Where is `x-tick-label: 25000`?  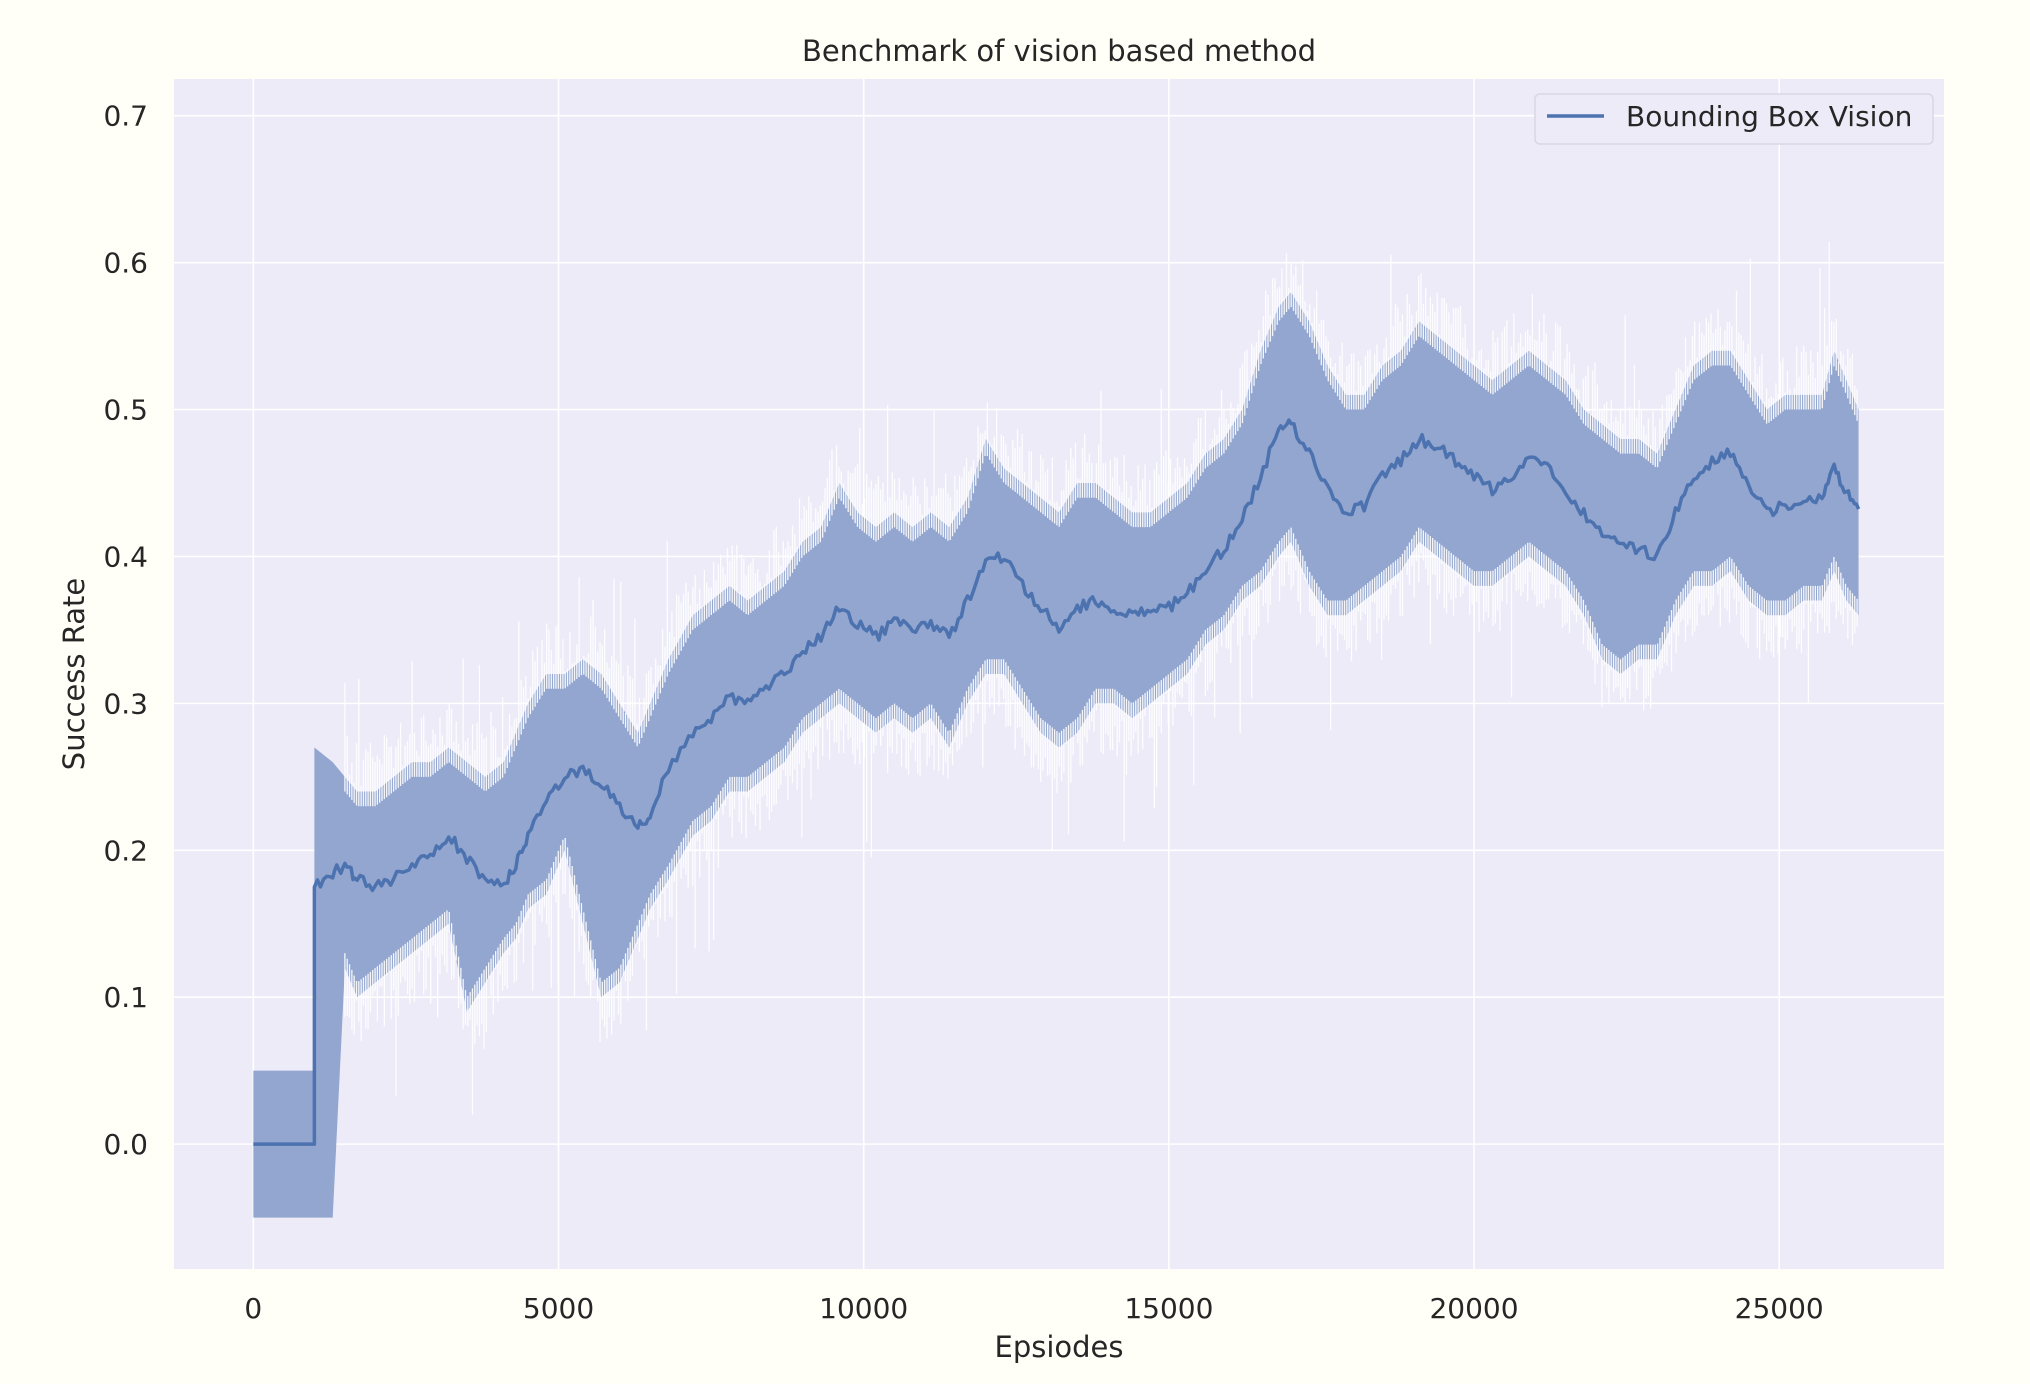
x-tick-label: 25000 is located at coordinates (1779, 1308).